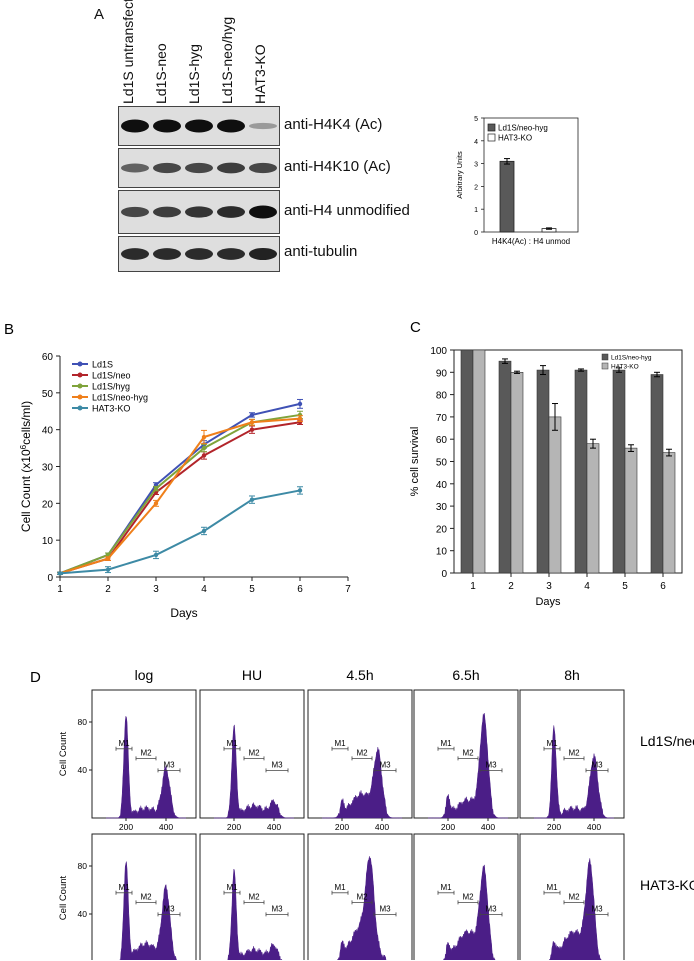 This screenshot has width=694, height=961. Describe the element at coordinates (128, 52) in the screenshot. I see `lane-label: Ld1S untransfected` at that location.